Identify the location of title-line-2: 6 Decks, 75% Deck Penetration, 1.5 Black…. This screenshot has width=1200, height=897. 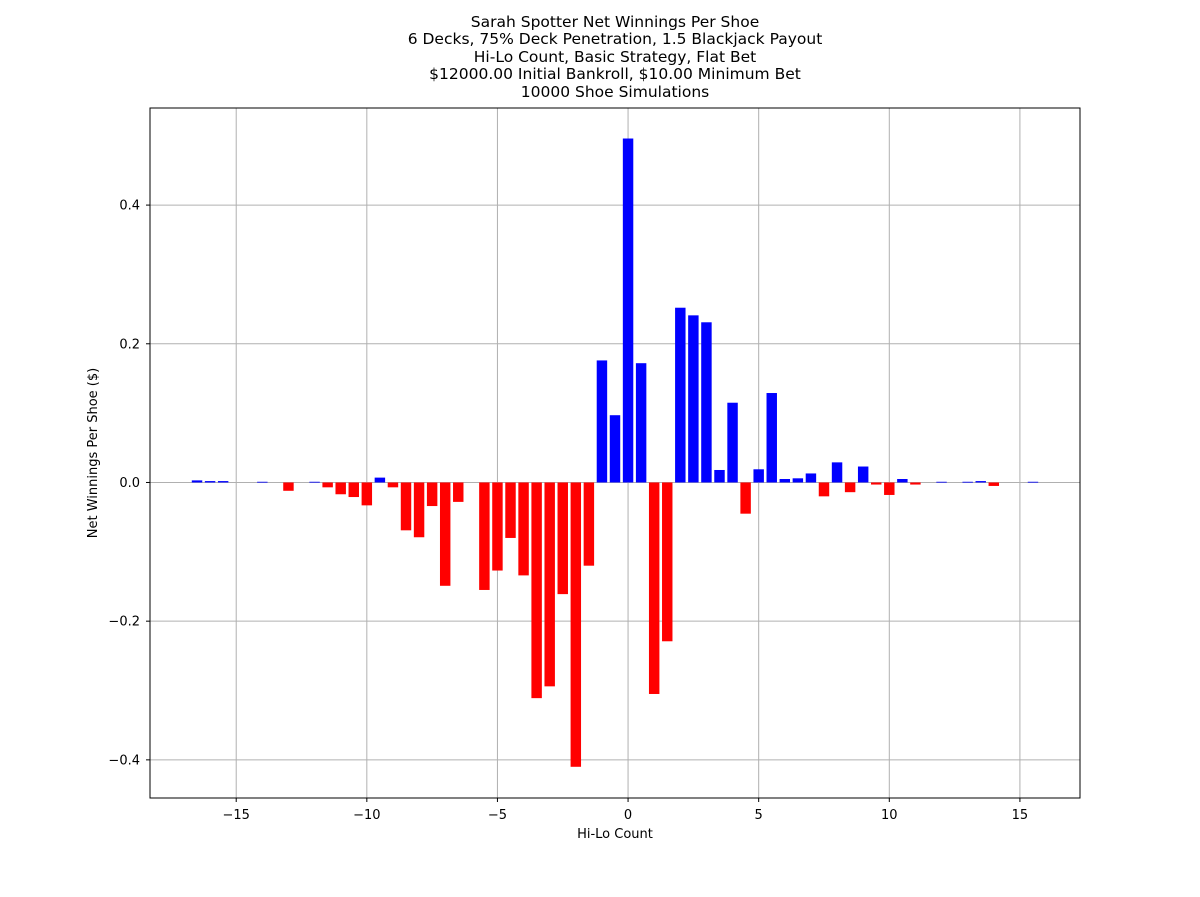
(615, 39).